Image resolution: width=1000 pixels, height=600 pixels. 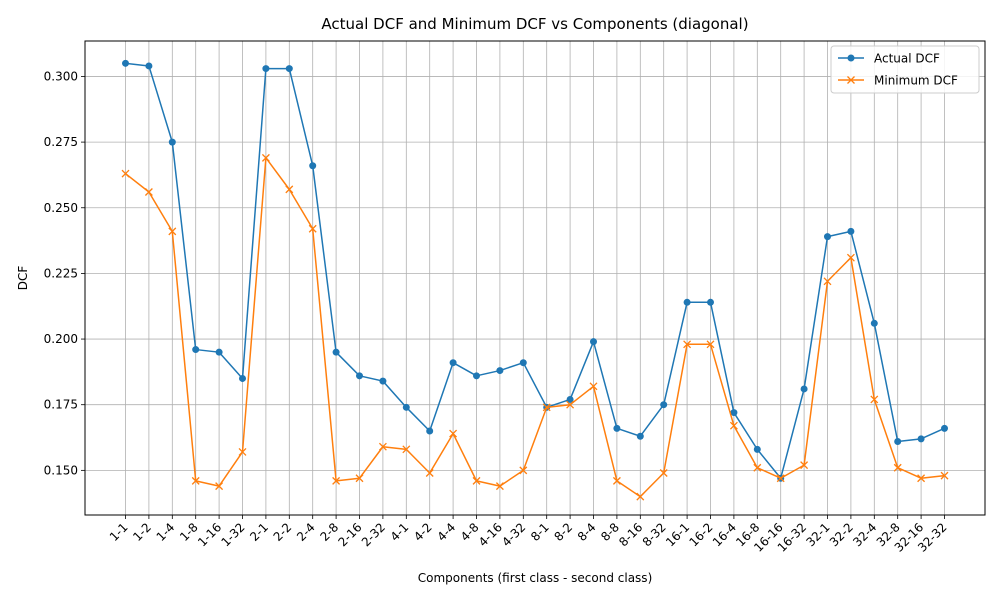 What do you see at coordinates (851, 58) in the screenshot?
I see `legend-marker-actual-dcf` at bounding box center [851, 58].